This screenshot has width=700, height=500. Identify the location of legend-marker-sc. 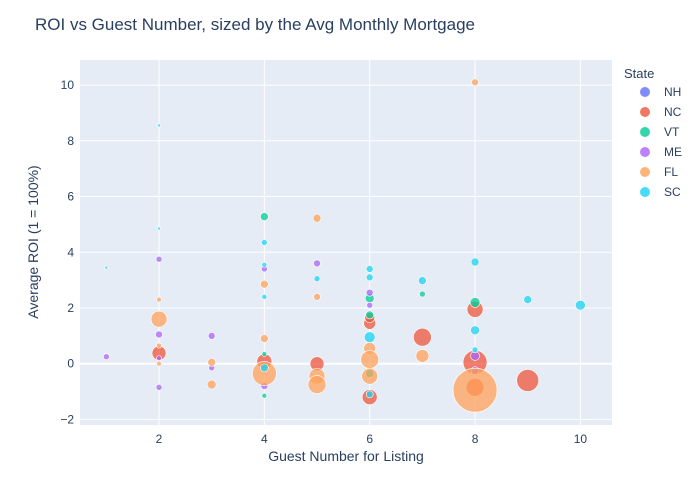
(645, 192).